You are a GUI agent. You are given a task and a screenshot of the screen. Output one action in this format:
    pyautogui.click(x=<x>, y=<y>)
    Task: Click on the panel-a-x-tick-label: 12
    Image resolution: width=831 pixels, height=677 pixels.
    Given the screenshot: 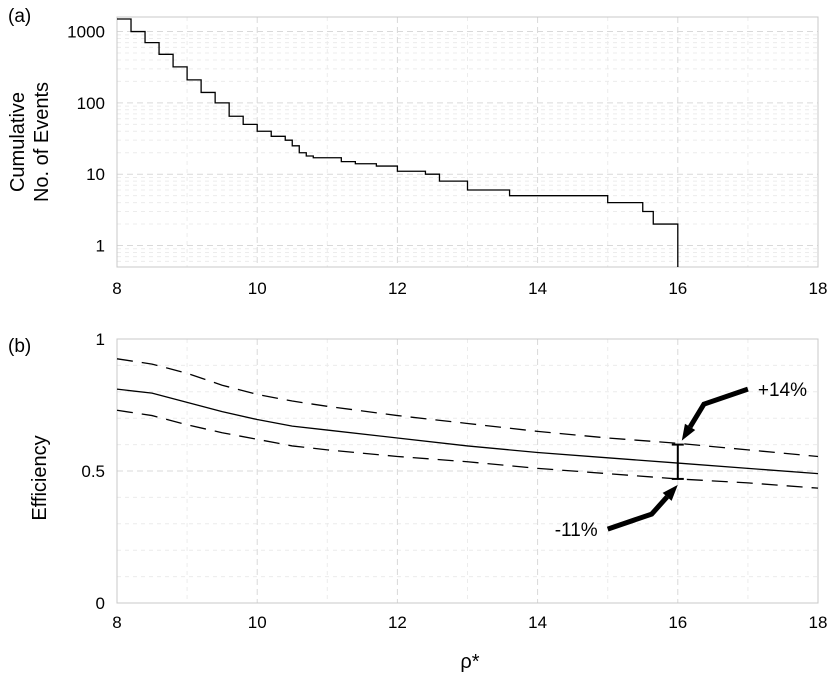 What is the action you would take?
    pyautogui.click(x=397, y=288)
    